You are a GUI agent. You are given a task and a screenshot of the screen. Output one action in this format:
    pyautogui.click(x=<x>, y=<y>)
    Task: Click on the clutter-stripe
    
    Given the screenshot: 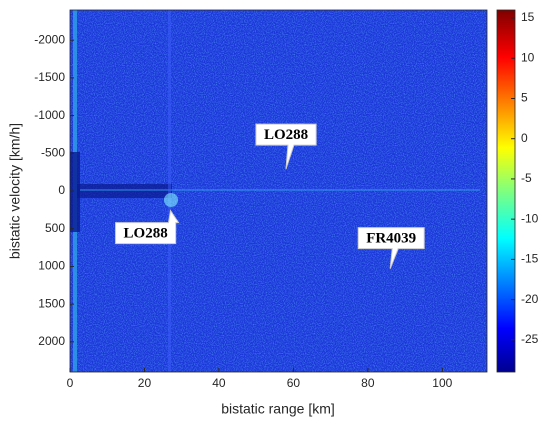 What is the action you would take?
    pyautogui.click(x=124, y=191)
    